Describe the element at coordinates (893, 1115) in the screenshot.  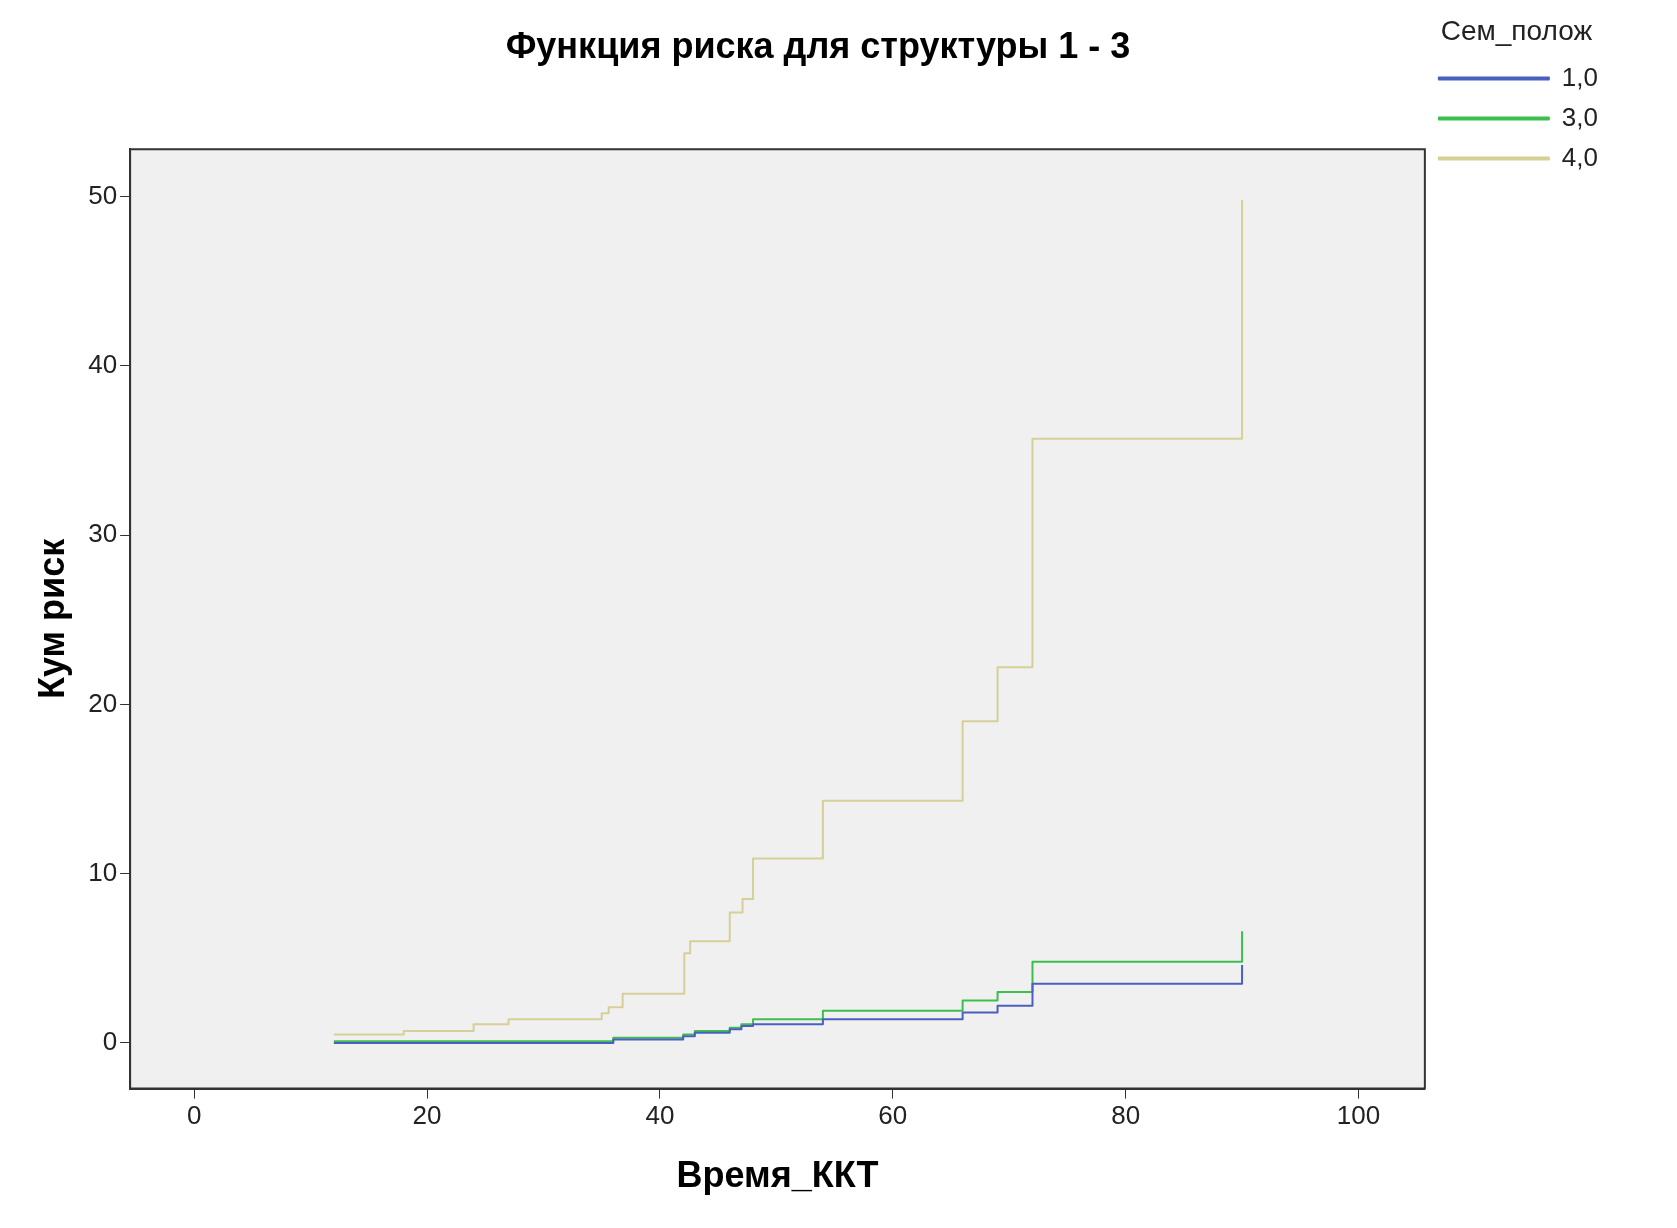
I see `x-tick-label: 60` at that location.